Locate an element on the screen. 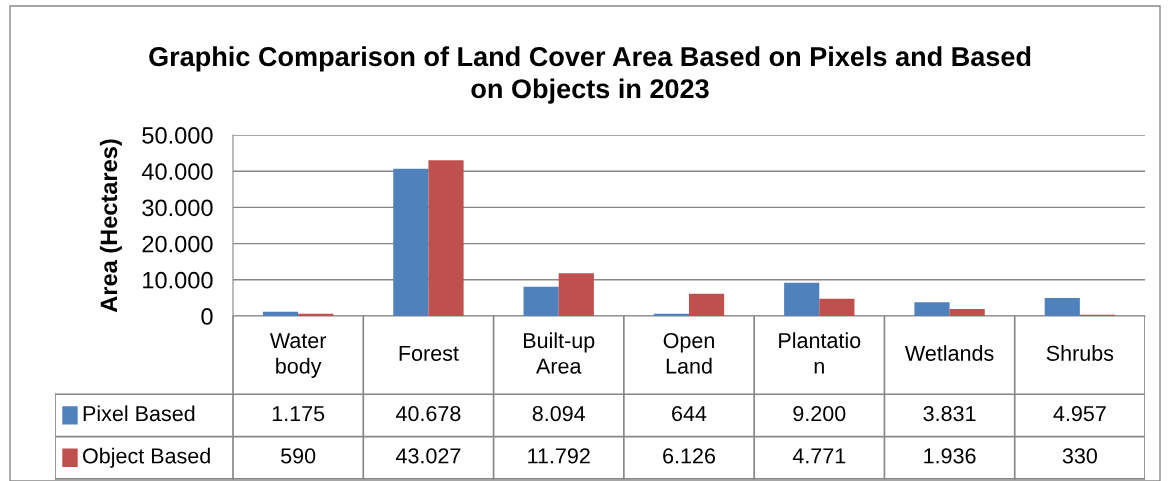 The height and width of the screenshot is (481, 1171). data-label: 3.831 is located at coordinates (949, 413).